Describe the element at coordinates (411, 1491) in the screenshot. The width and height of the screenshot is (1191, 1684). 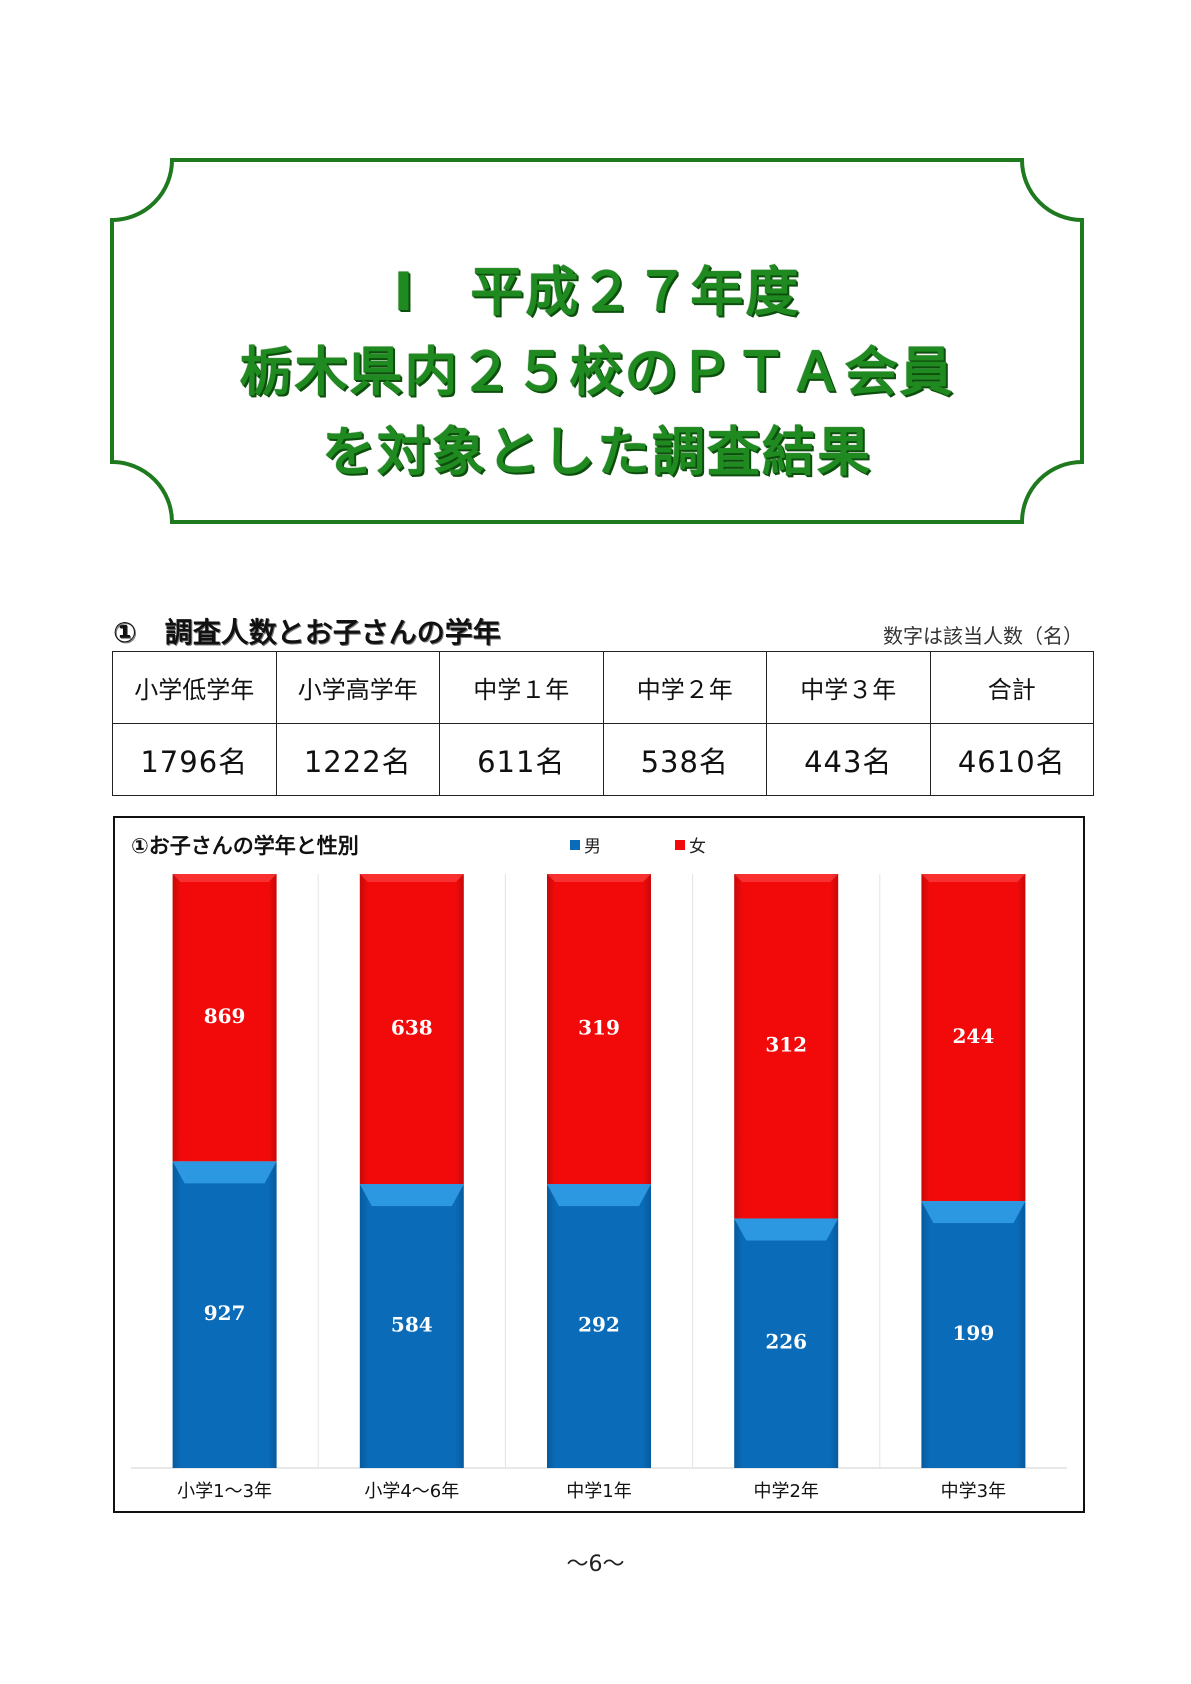
I see `category-tick-label: 小学4～6年` at that location.